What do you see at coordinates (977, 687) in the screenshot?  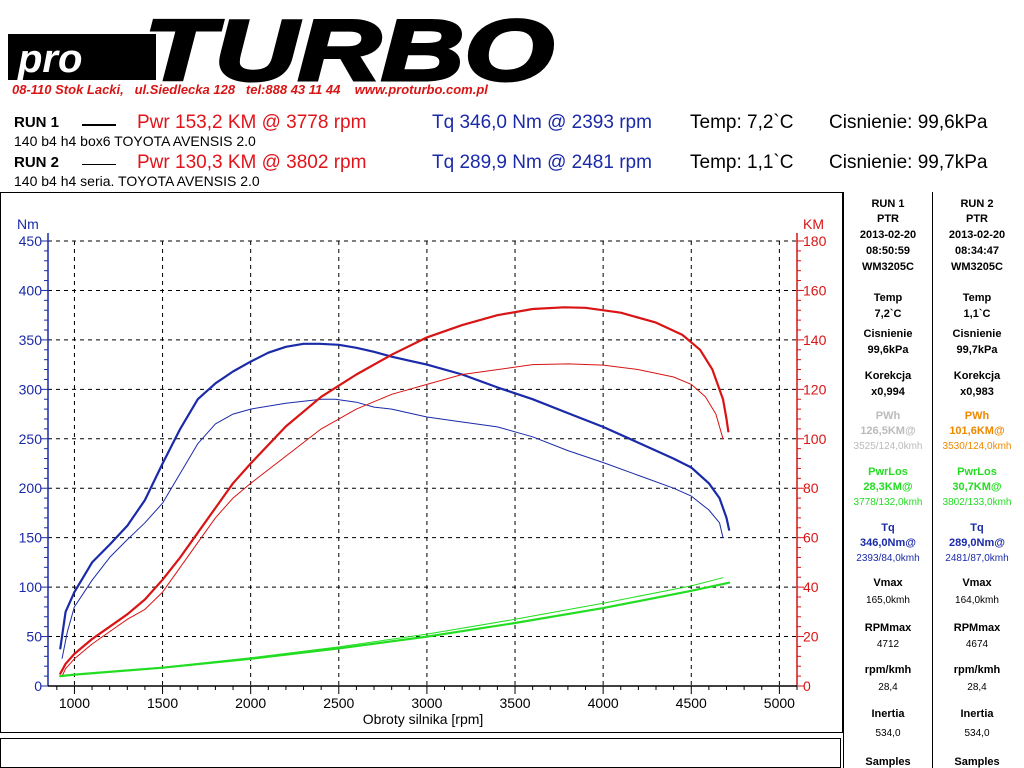 I see `detail-rpmkmh: 28,4` at bounding box center [977, 687].